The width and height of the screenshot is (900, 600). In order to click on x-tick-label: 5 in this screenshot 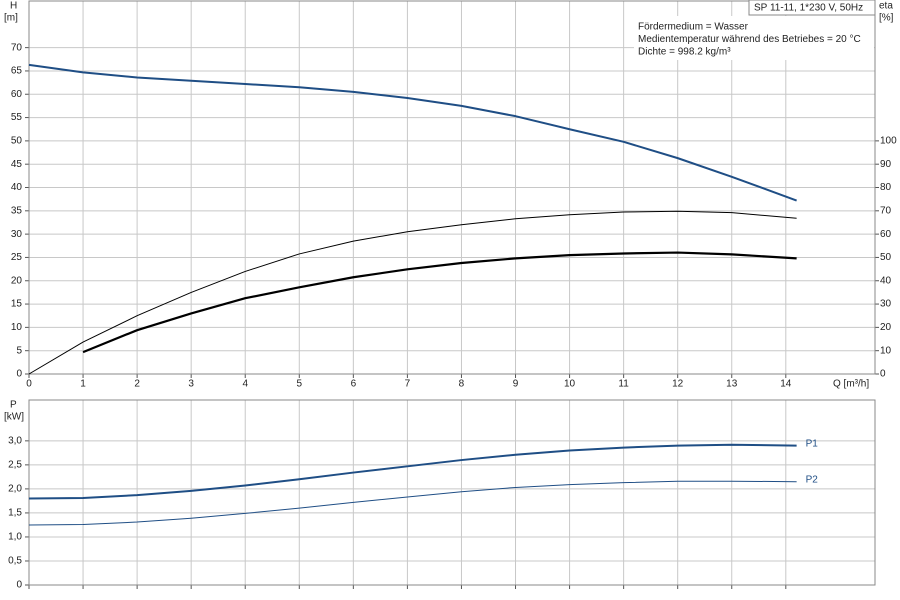, I will do `click(300, 384)`.